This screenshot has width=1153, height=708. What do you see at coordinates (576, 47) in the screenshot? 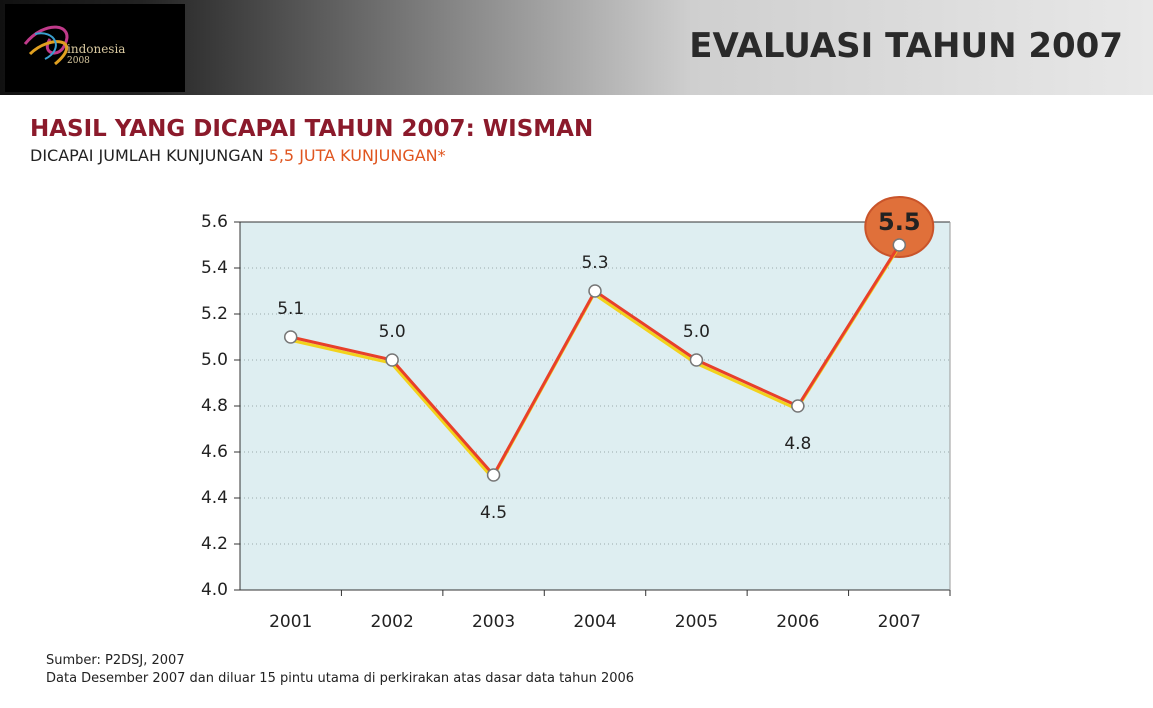
I see `header: indonesia 2008 EVALUASI TAHUN 2007` at bounding box center [576, 47].